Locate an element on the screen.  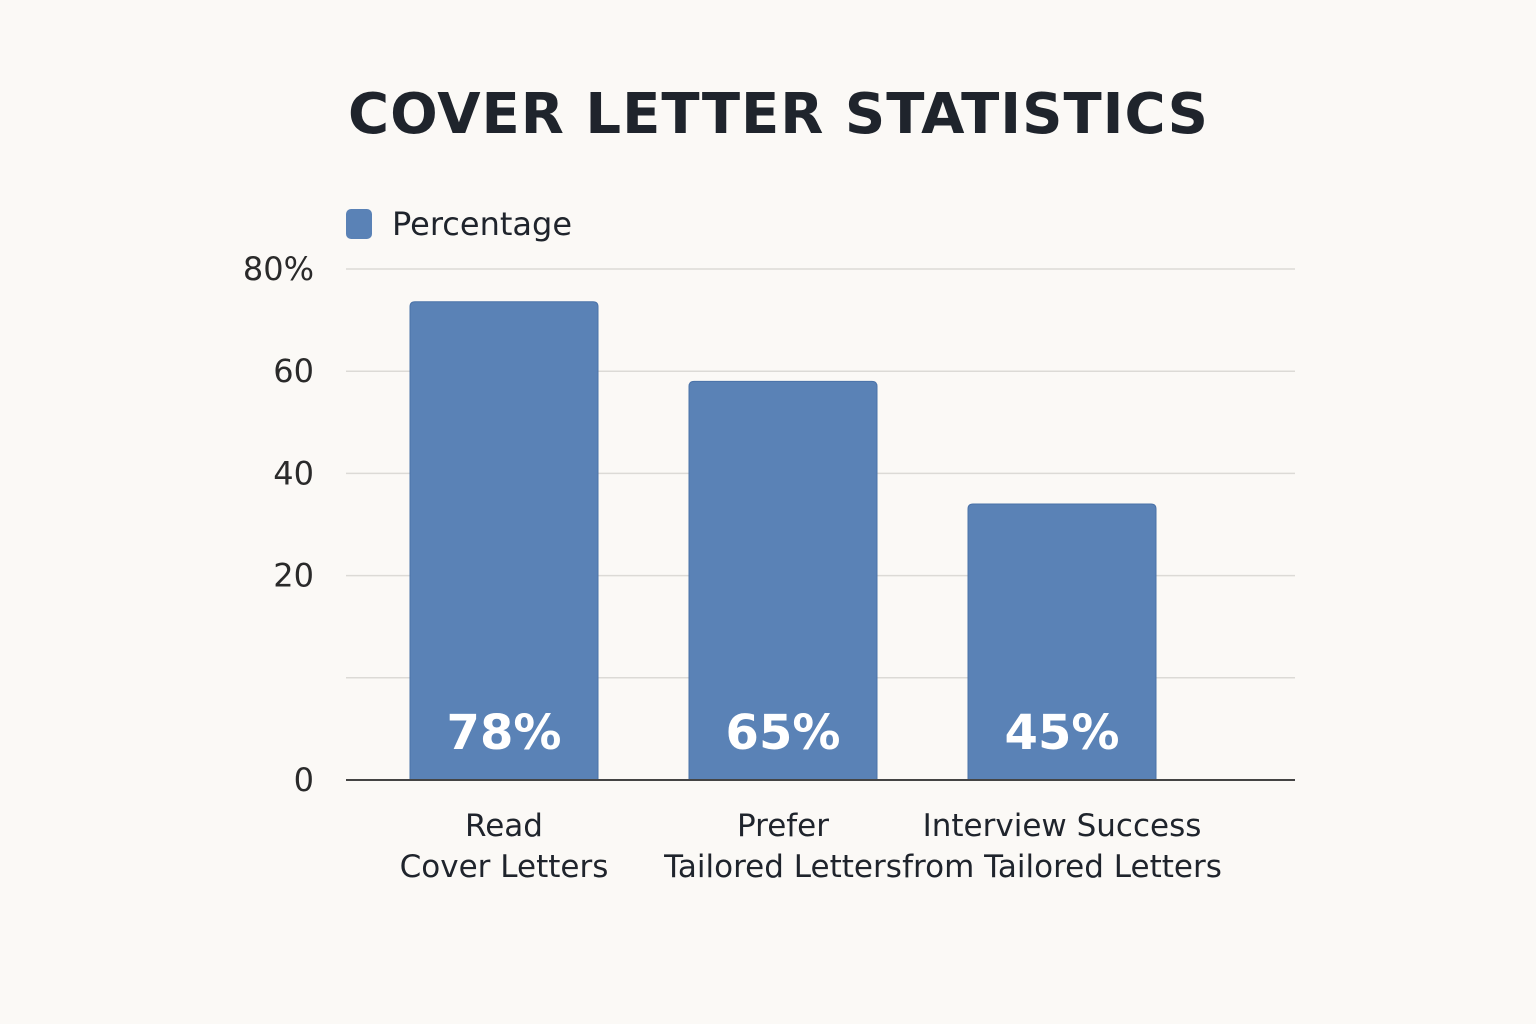
x-tick-label: Interview Success is located at coordinates (1062, 826).